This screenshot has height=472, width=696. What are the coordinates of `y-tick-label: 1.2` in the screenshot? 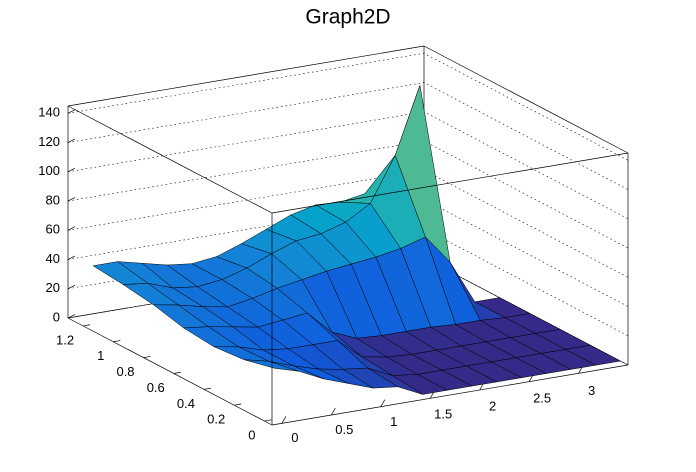 It's located at (65, 339).